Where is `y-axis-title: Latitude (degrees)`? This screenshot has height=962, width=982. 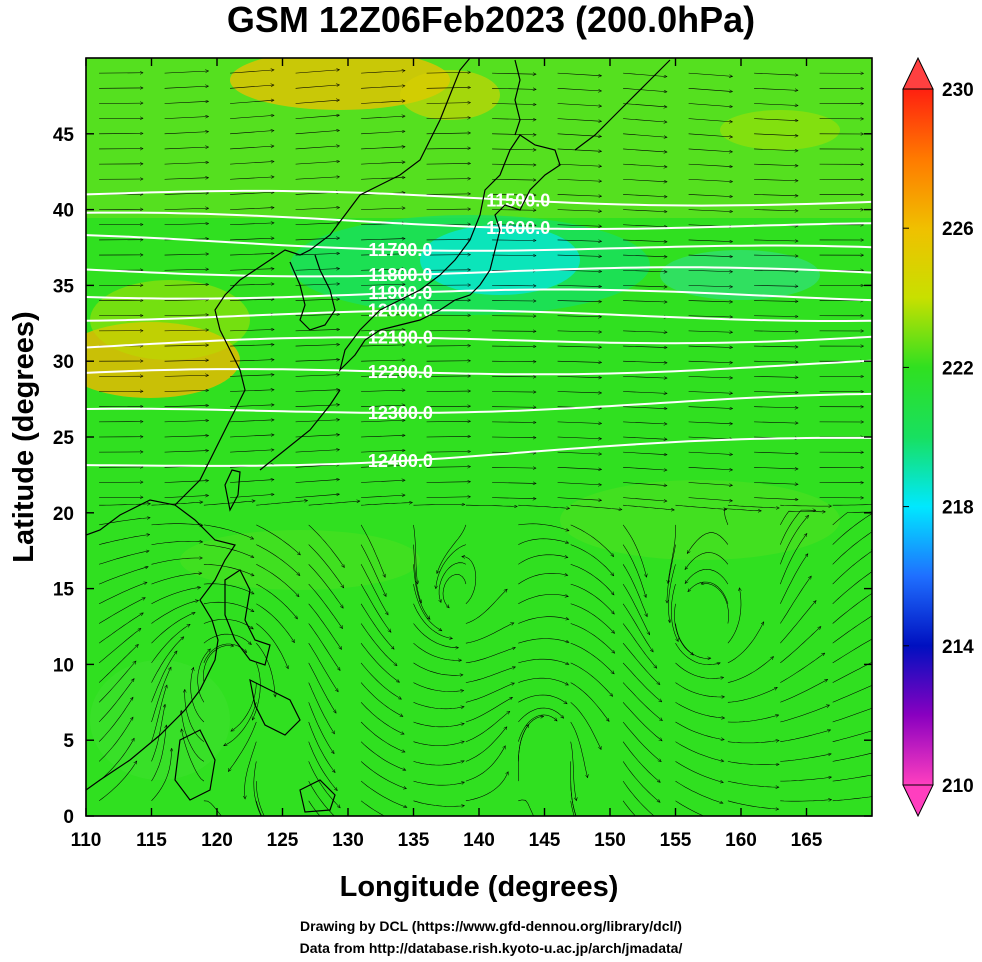
y-axis-title: Latitude (degrees) is located at coordinates (24, 436).